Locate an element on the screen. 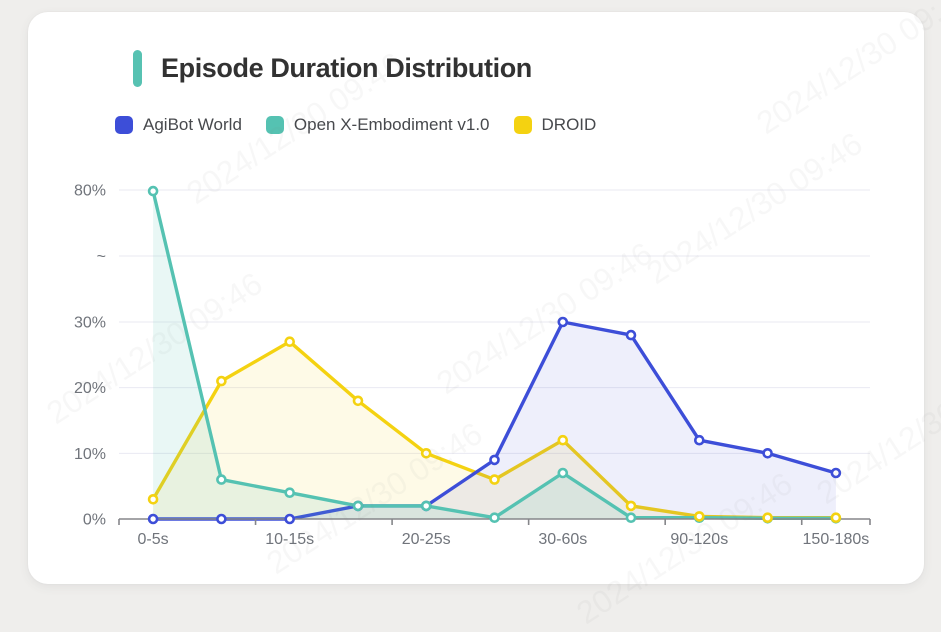 The width and height of the screenshot is (941, 632). svg-text: 30-60s is located at coordinates (562, 539).